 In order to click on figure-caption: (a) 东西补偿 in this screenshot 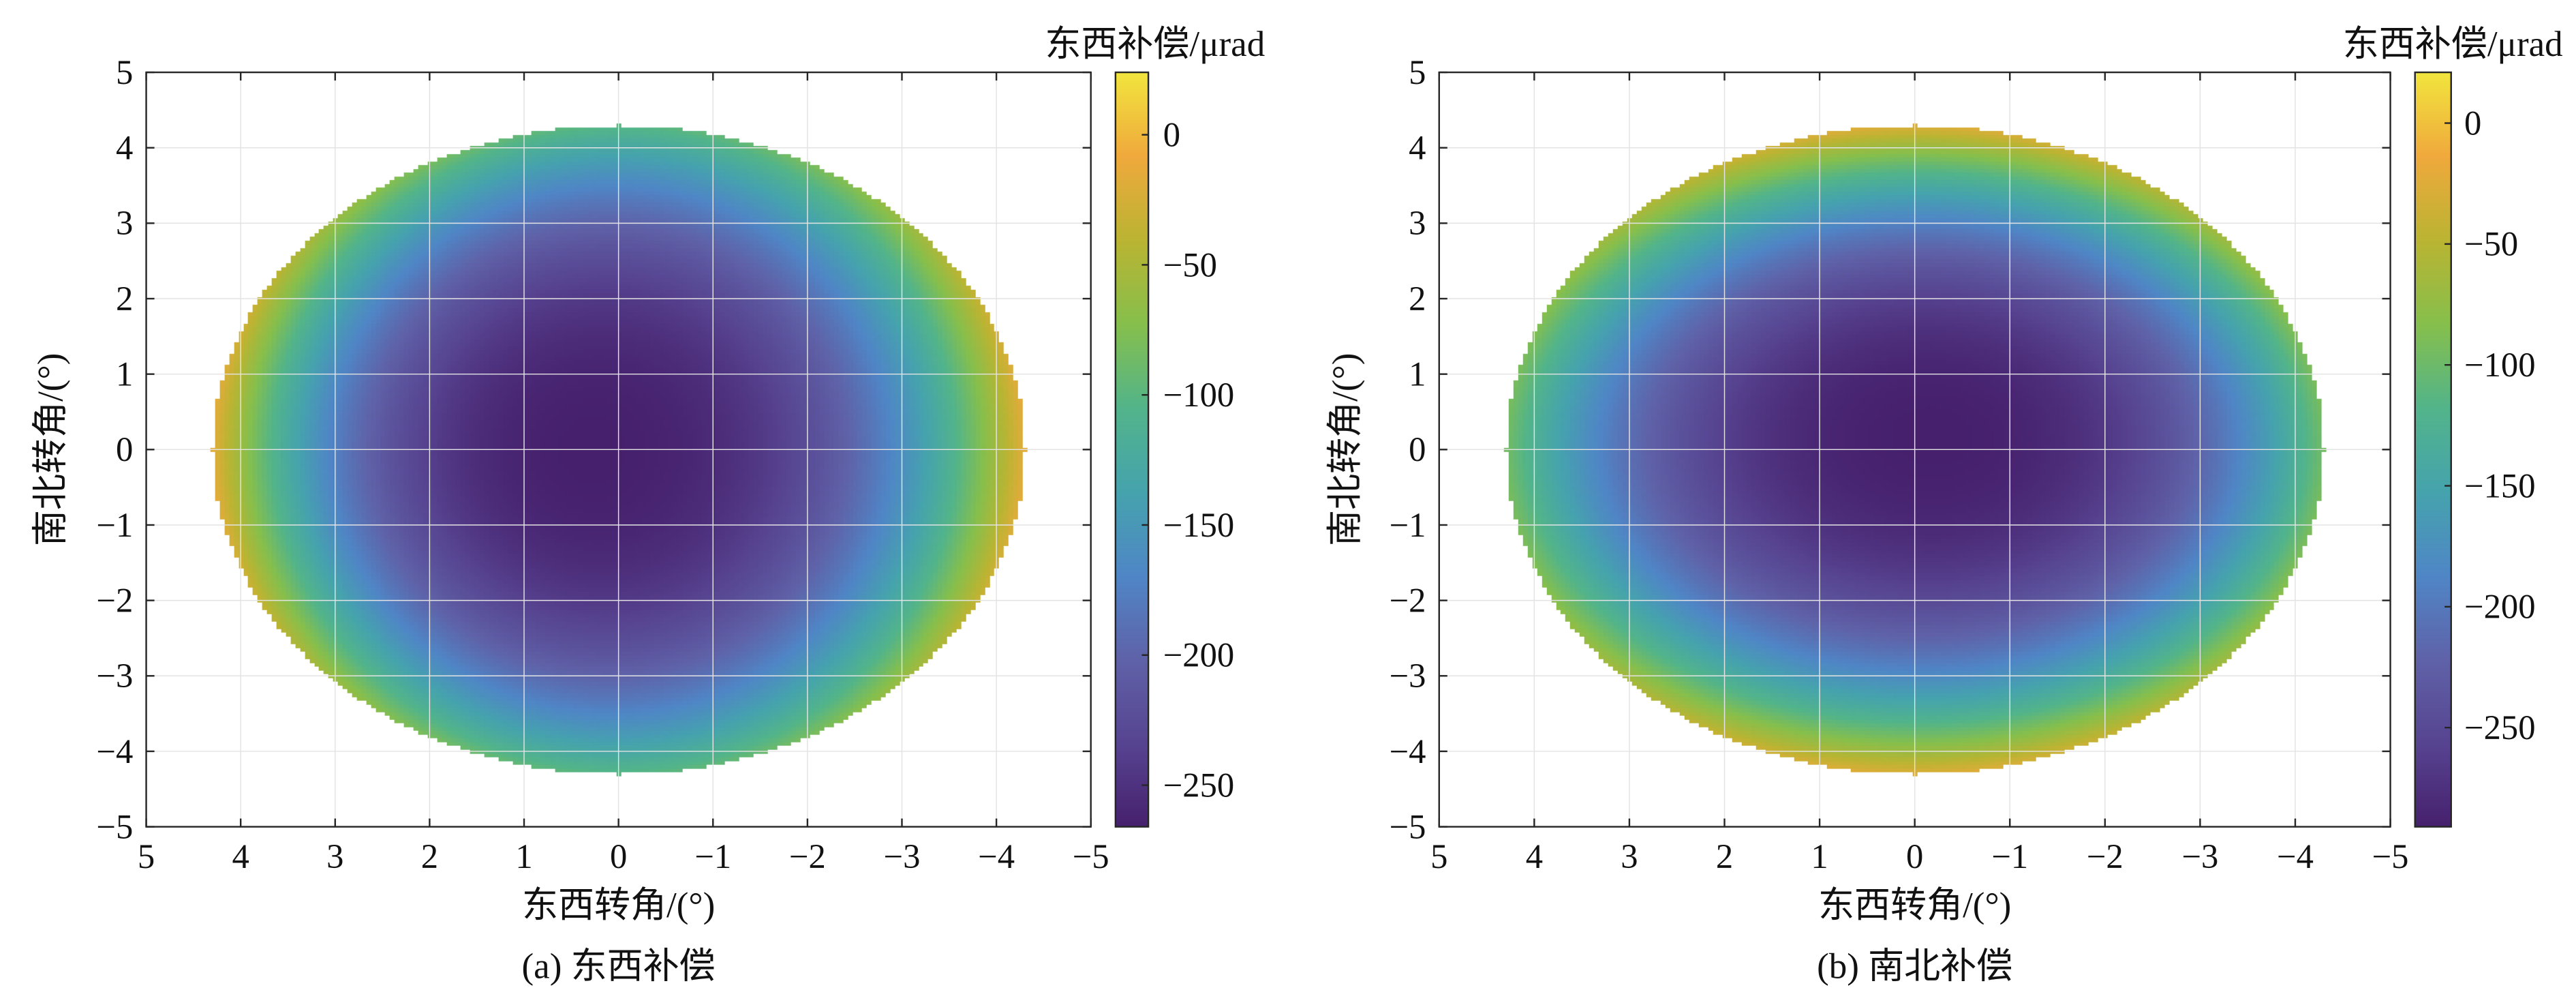, I will do `click(619, 966)`.